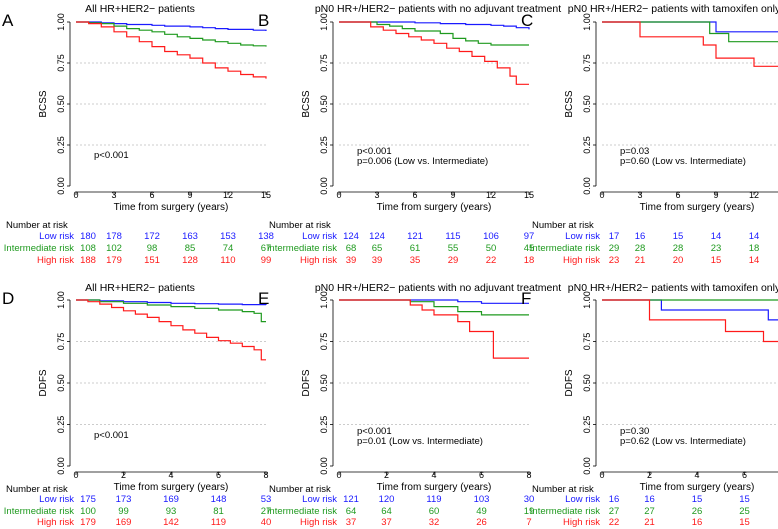 The height and width of the screenshot is (529, 778). I want to click on panel-c-y-tick-label: 1.00, so click(587, 22).